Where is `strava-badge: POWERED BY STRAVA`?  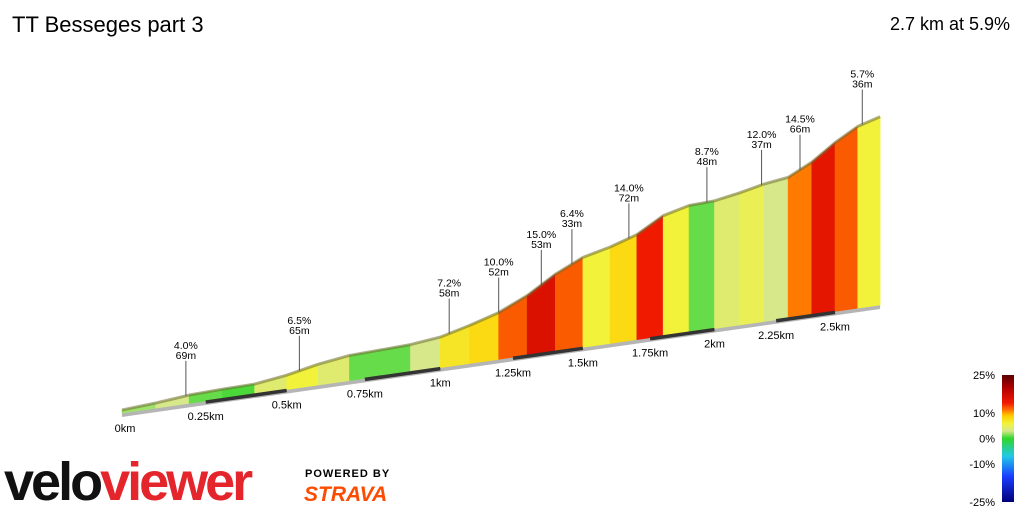 strava-badge: POWERED BY STRAVA is located at coordinates (347, 487).